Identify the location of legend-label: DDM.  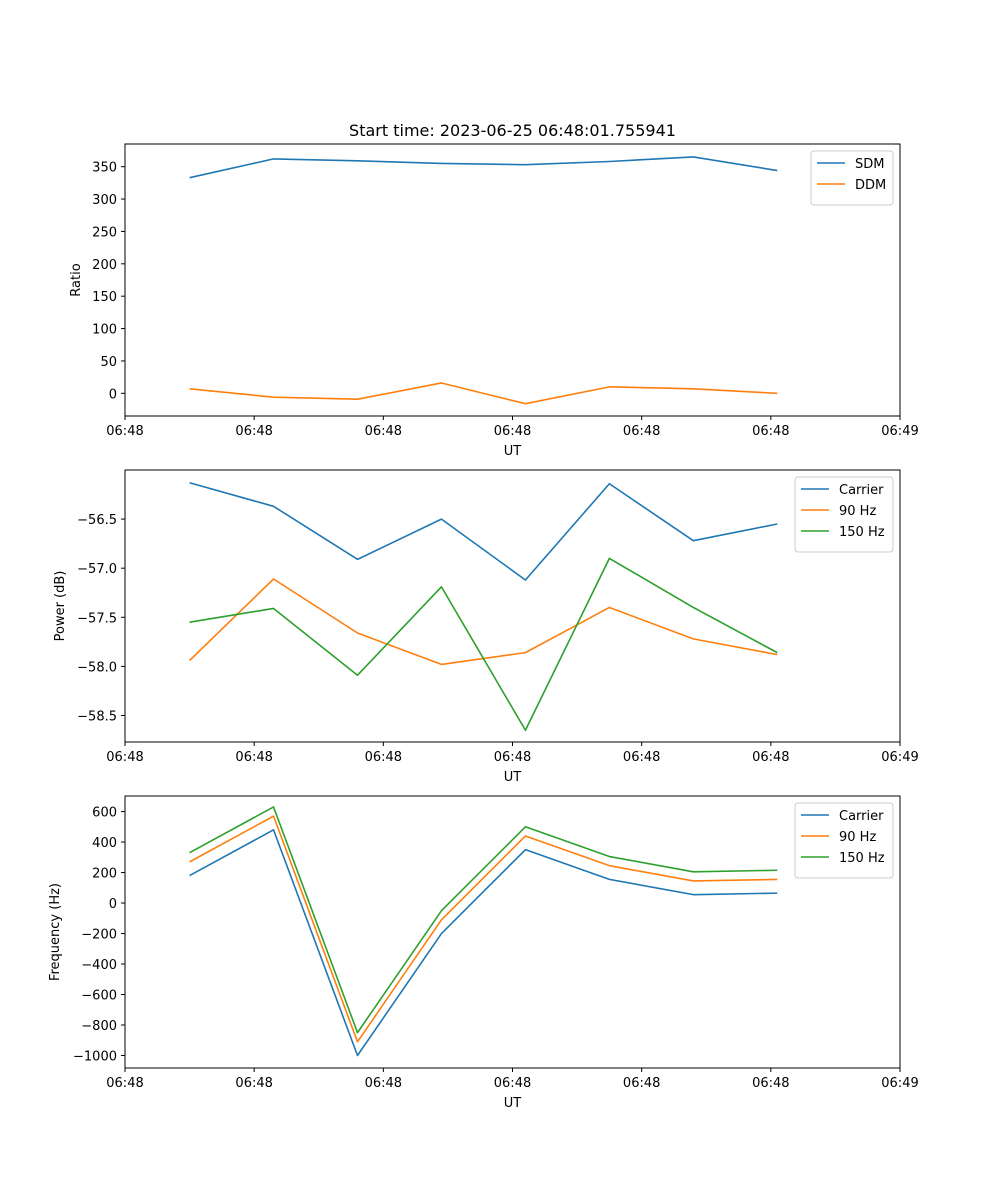
(870, 185).